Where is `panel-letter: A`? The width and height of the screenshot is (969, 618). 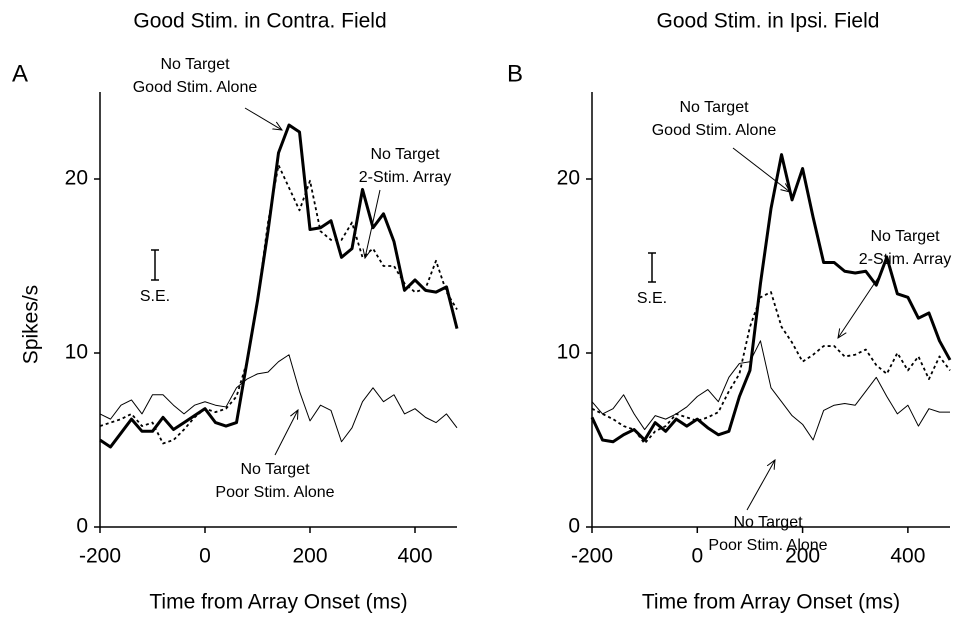
panel-letter: A is located at coordinates (20, 73).